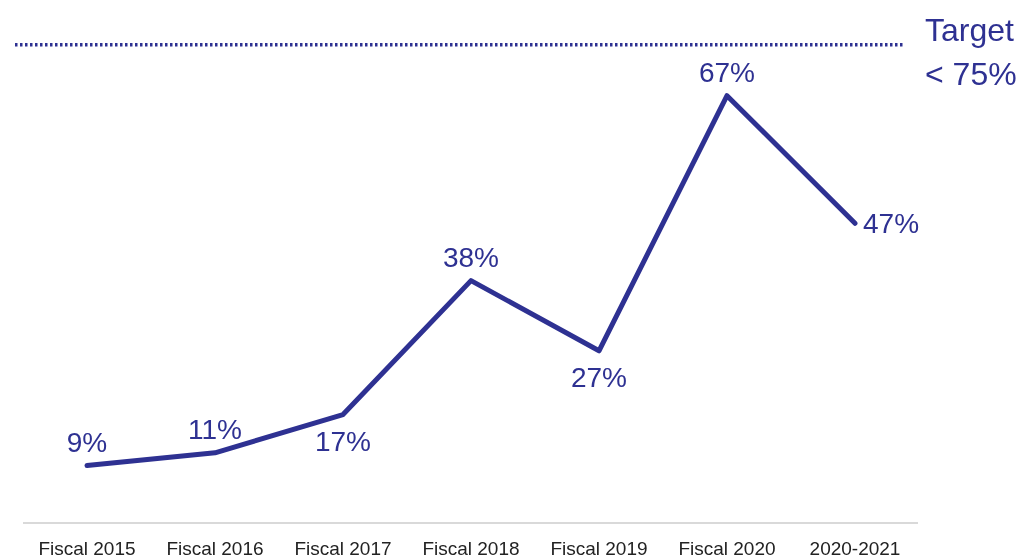 Image resolution: width=1036 pixels, height=558 pixels. Describe the element at coordinates (343, 441) in the screenshot. I see `data-label: 17%` at that location.